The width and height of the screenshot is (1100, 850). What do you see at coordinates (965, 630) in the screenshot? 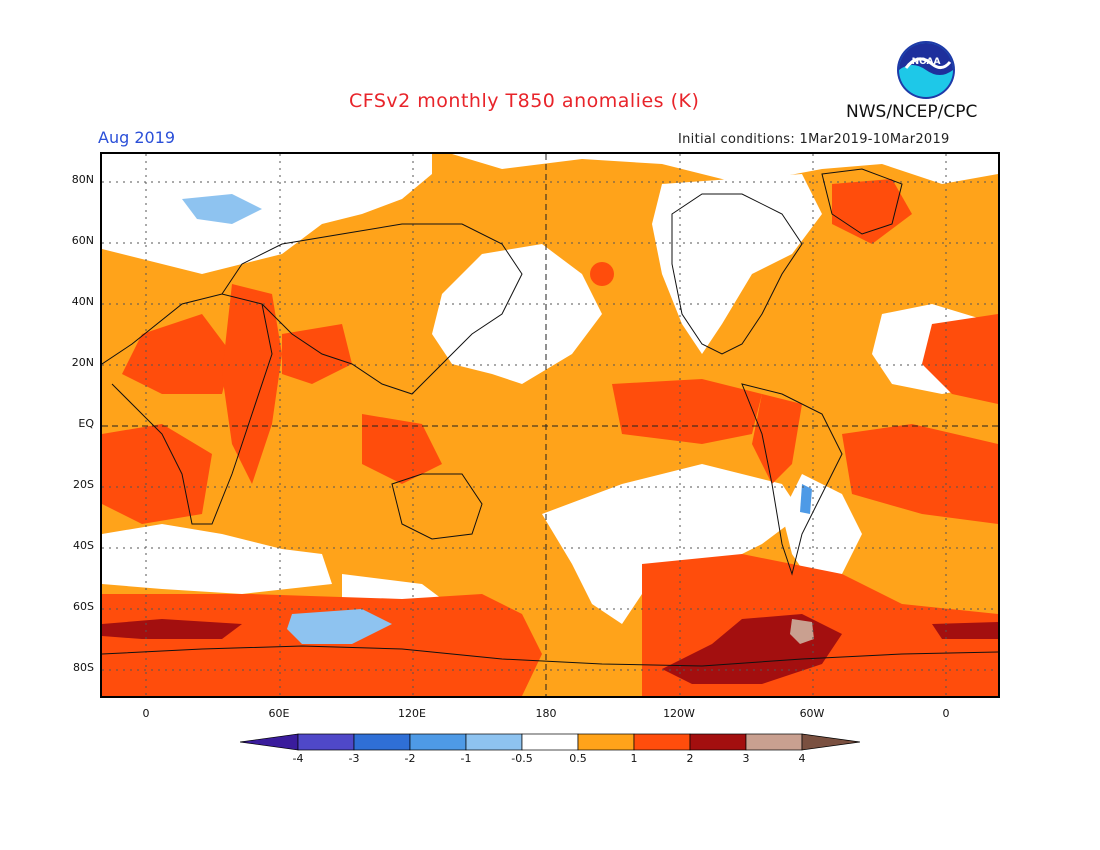
I see `hot-weddell-edge` at bounding box center [965, 630].